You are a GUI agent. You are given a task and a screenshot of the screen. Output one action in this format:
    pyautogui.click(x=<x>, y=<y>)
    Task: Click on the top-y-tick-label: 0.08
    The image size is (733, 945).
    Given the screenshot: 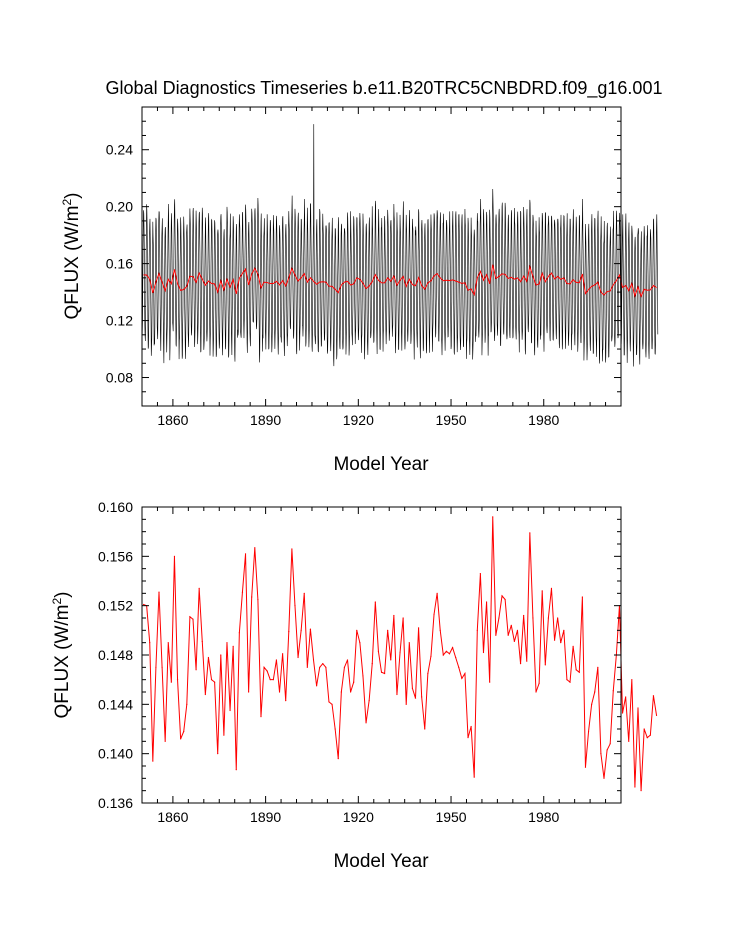 What is the action you would take?
    pyautogui.click(x=119, y=378)
    